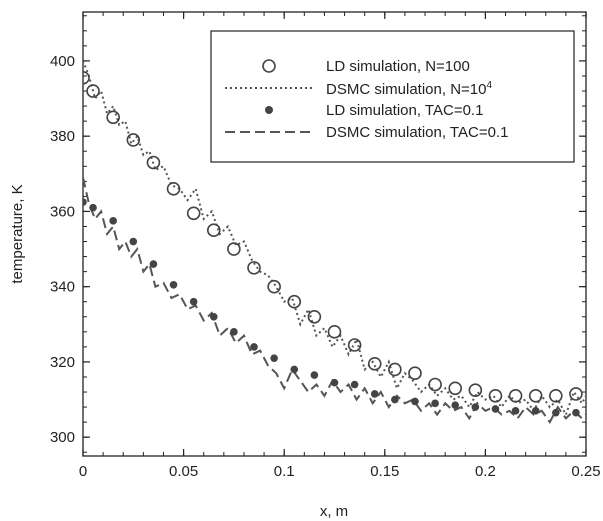 This screenshot has width=603, height=521. What do you see at coordinates (62, 211) in the screenshot?
I see `y-tick-label: 360` at bounding box center [62, 211].